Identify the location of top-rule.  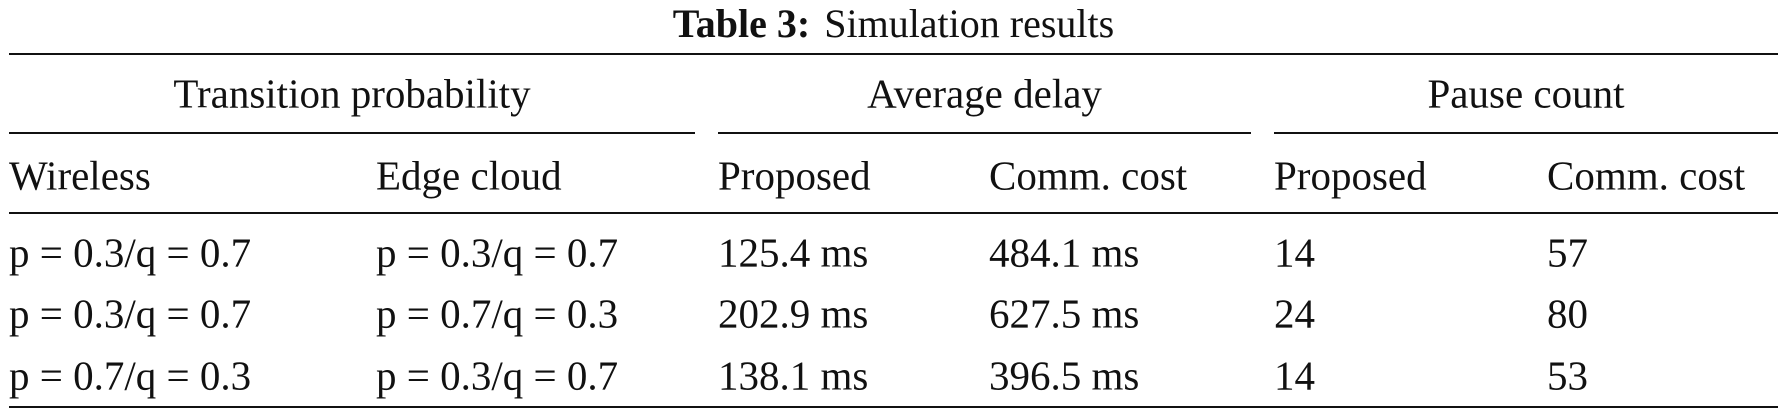
(893, 54).